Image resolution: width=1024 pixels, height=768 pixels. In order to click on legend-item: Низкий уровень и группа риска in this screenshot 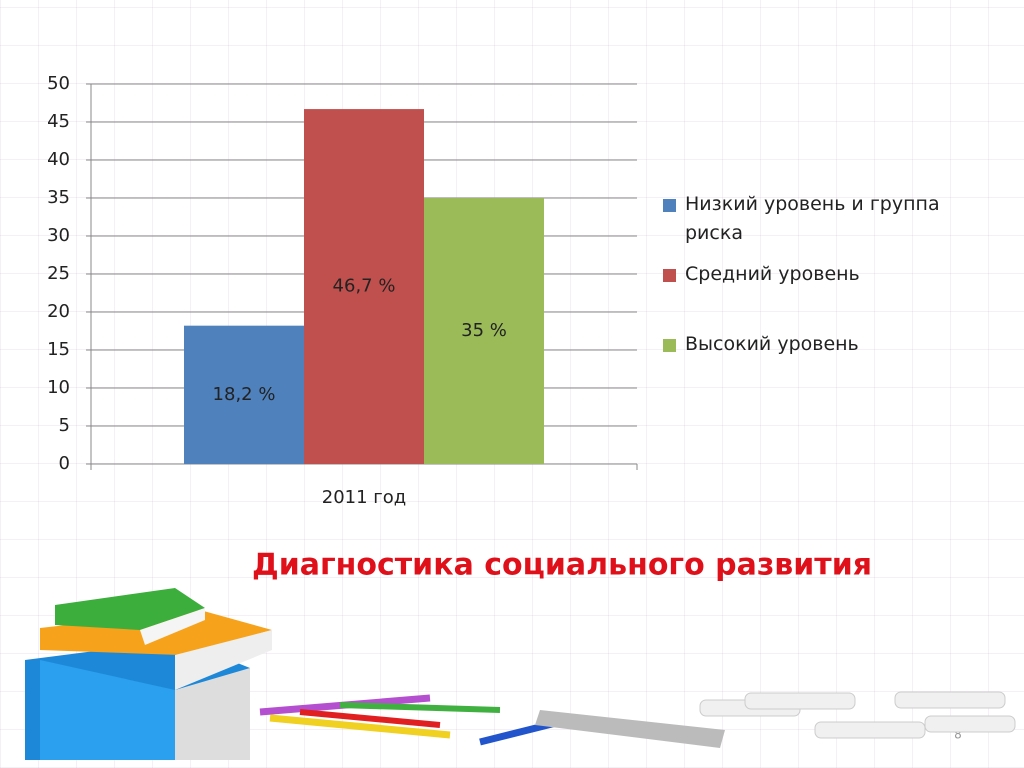, I will do `click(818, 225)`.